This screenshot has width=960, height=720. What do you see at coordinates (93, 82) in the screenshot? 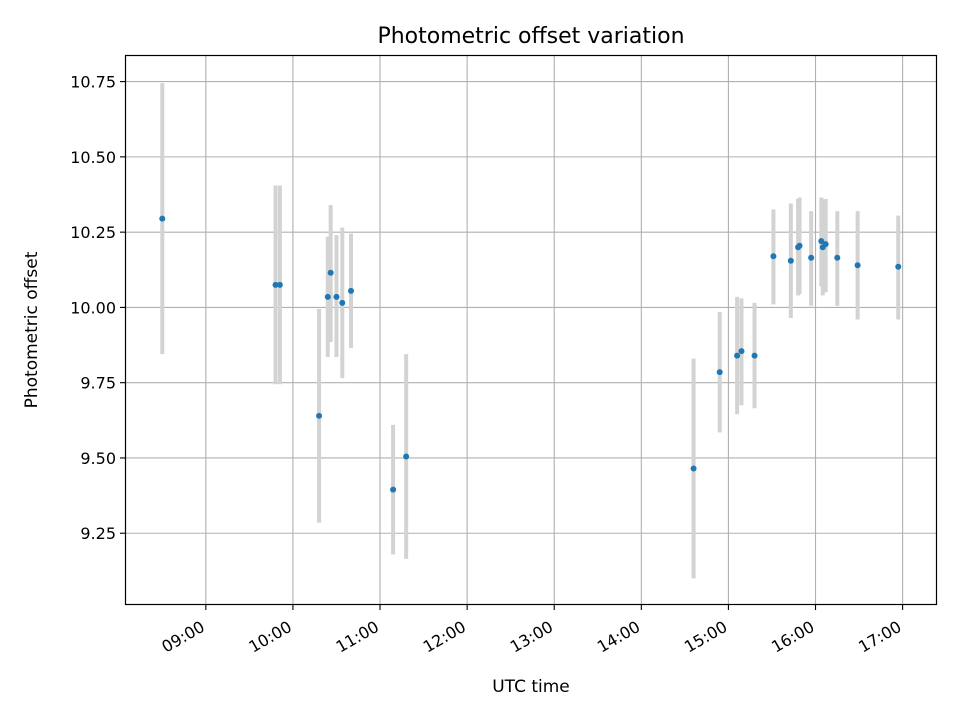
I see `y-tick-label: 10.75` at bounding box center [93, 82].